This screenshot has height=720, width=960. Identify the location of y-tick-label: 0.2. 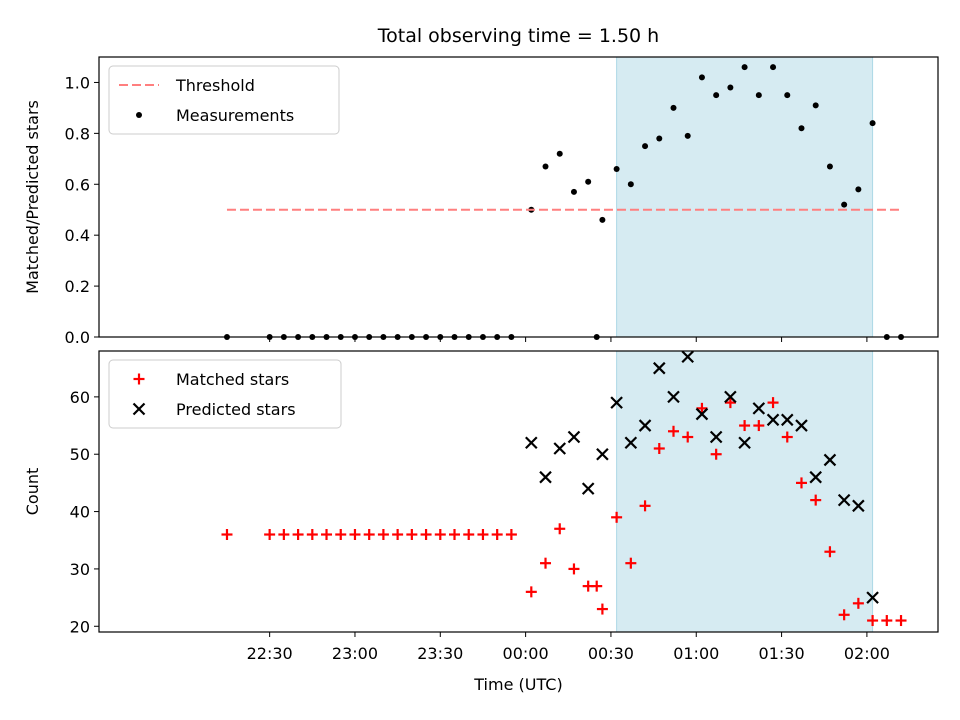
(77, 286).